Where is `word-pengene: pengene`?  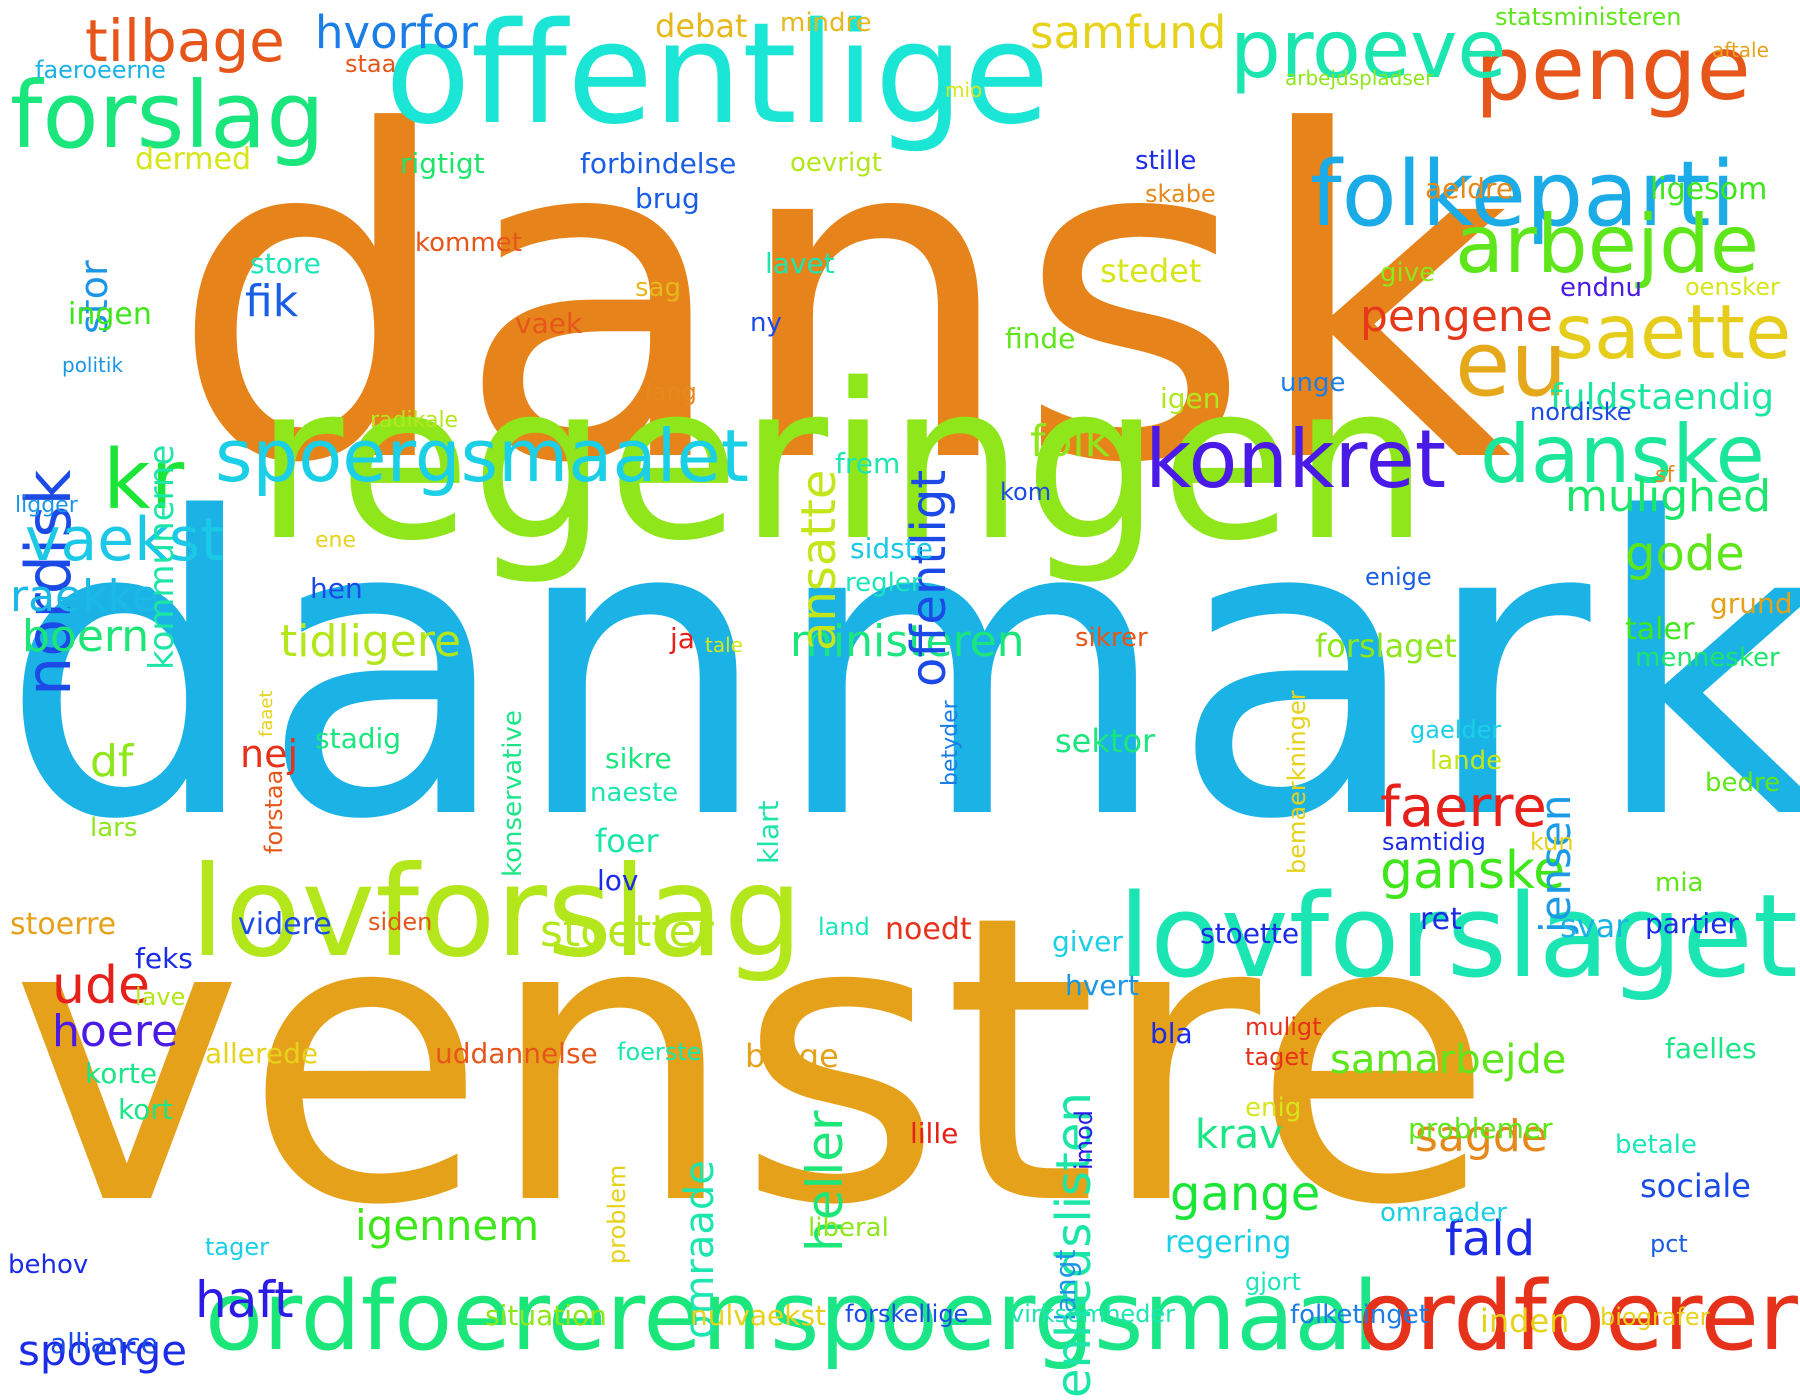 word-pengene: pengene is located at coordinates (1456, 316).